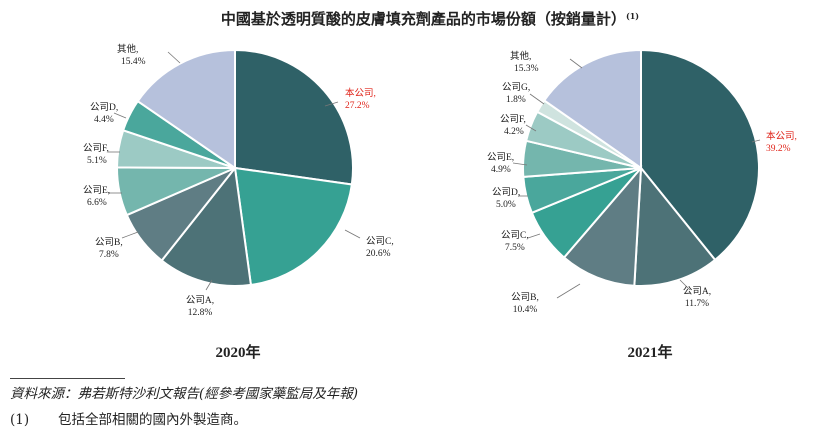 The width and height of the screenshot is (818, 431). I want to click on slice-label-value: 4.2%, so click(514, 132).